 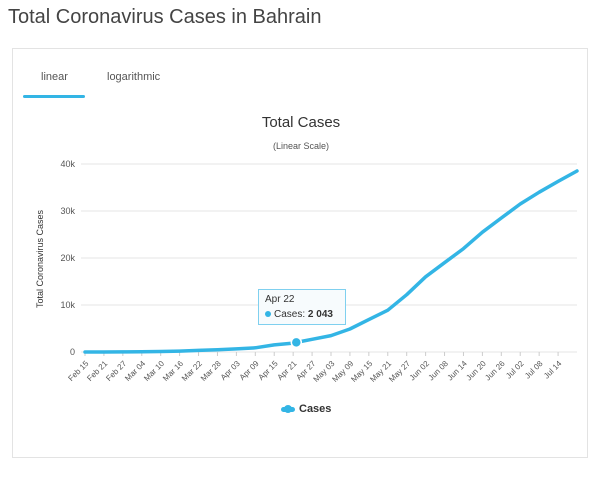 What do you see at coordinates (288, 408) in the screenshot?
I see `legend-swatch` at bounding box center [288, 408].